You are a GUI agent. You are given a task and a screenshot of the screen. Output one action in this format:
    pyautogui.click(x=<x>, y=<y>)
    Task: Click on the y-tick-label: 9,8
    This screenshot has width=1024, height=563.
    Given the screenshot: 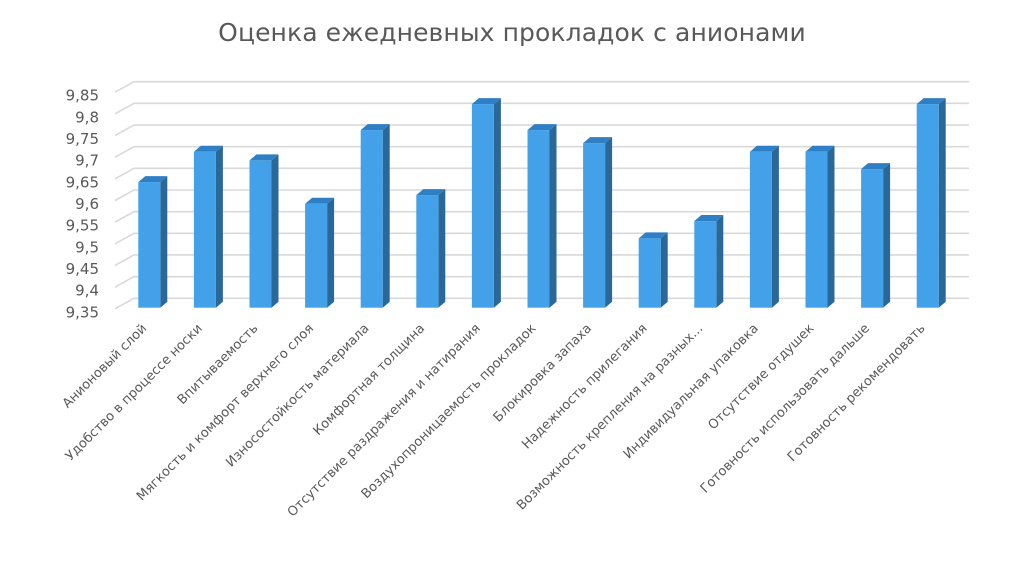 What is the action you would take?
    pyautogui.click(x=87, y=117)
    